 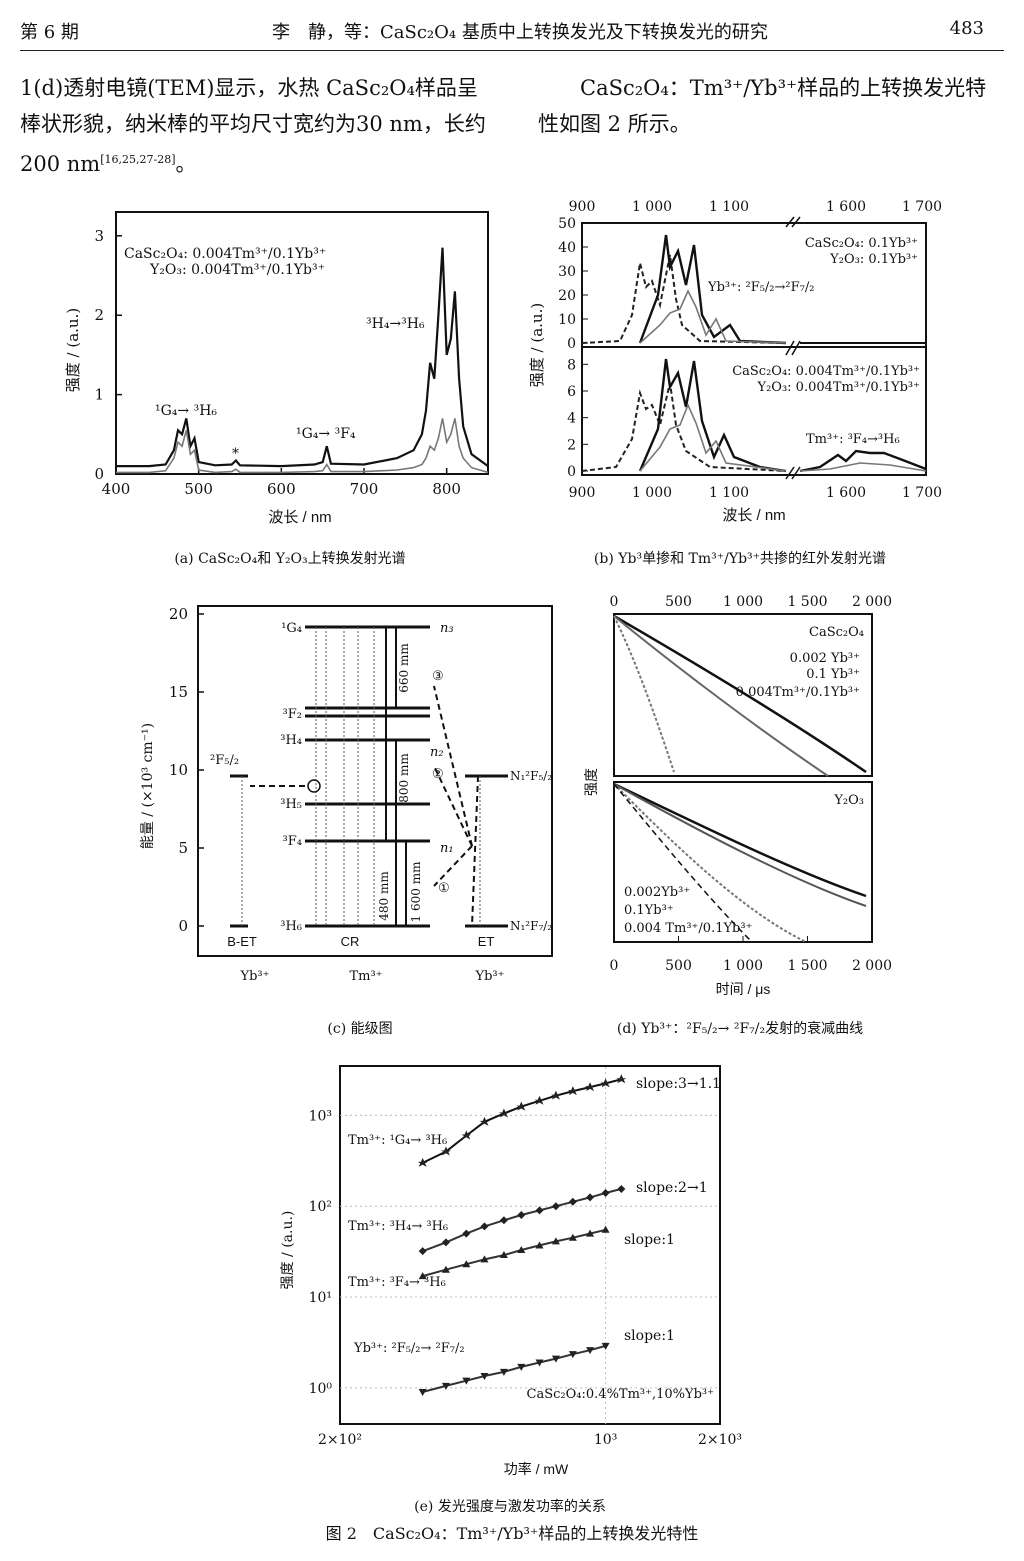 I want to click on x-tick-label: 10³, so click(x=605, y=1440).